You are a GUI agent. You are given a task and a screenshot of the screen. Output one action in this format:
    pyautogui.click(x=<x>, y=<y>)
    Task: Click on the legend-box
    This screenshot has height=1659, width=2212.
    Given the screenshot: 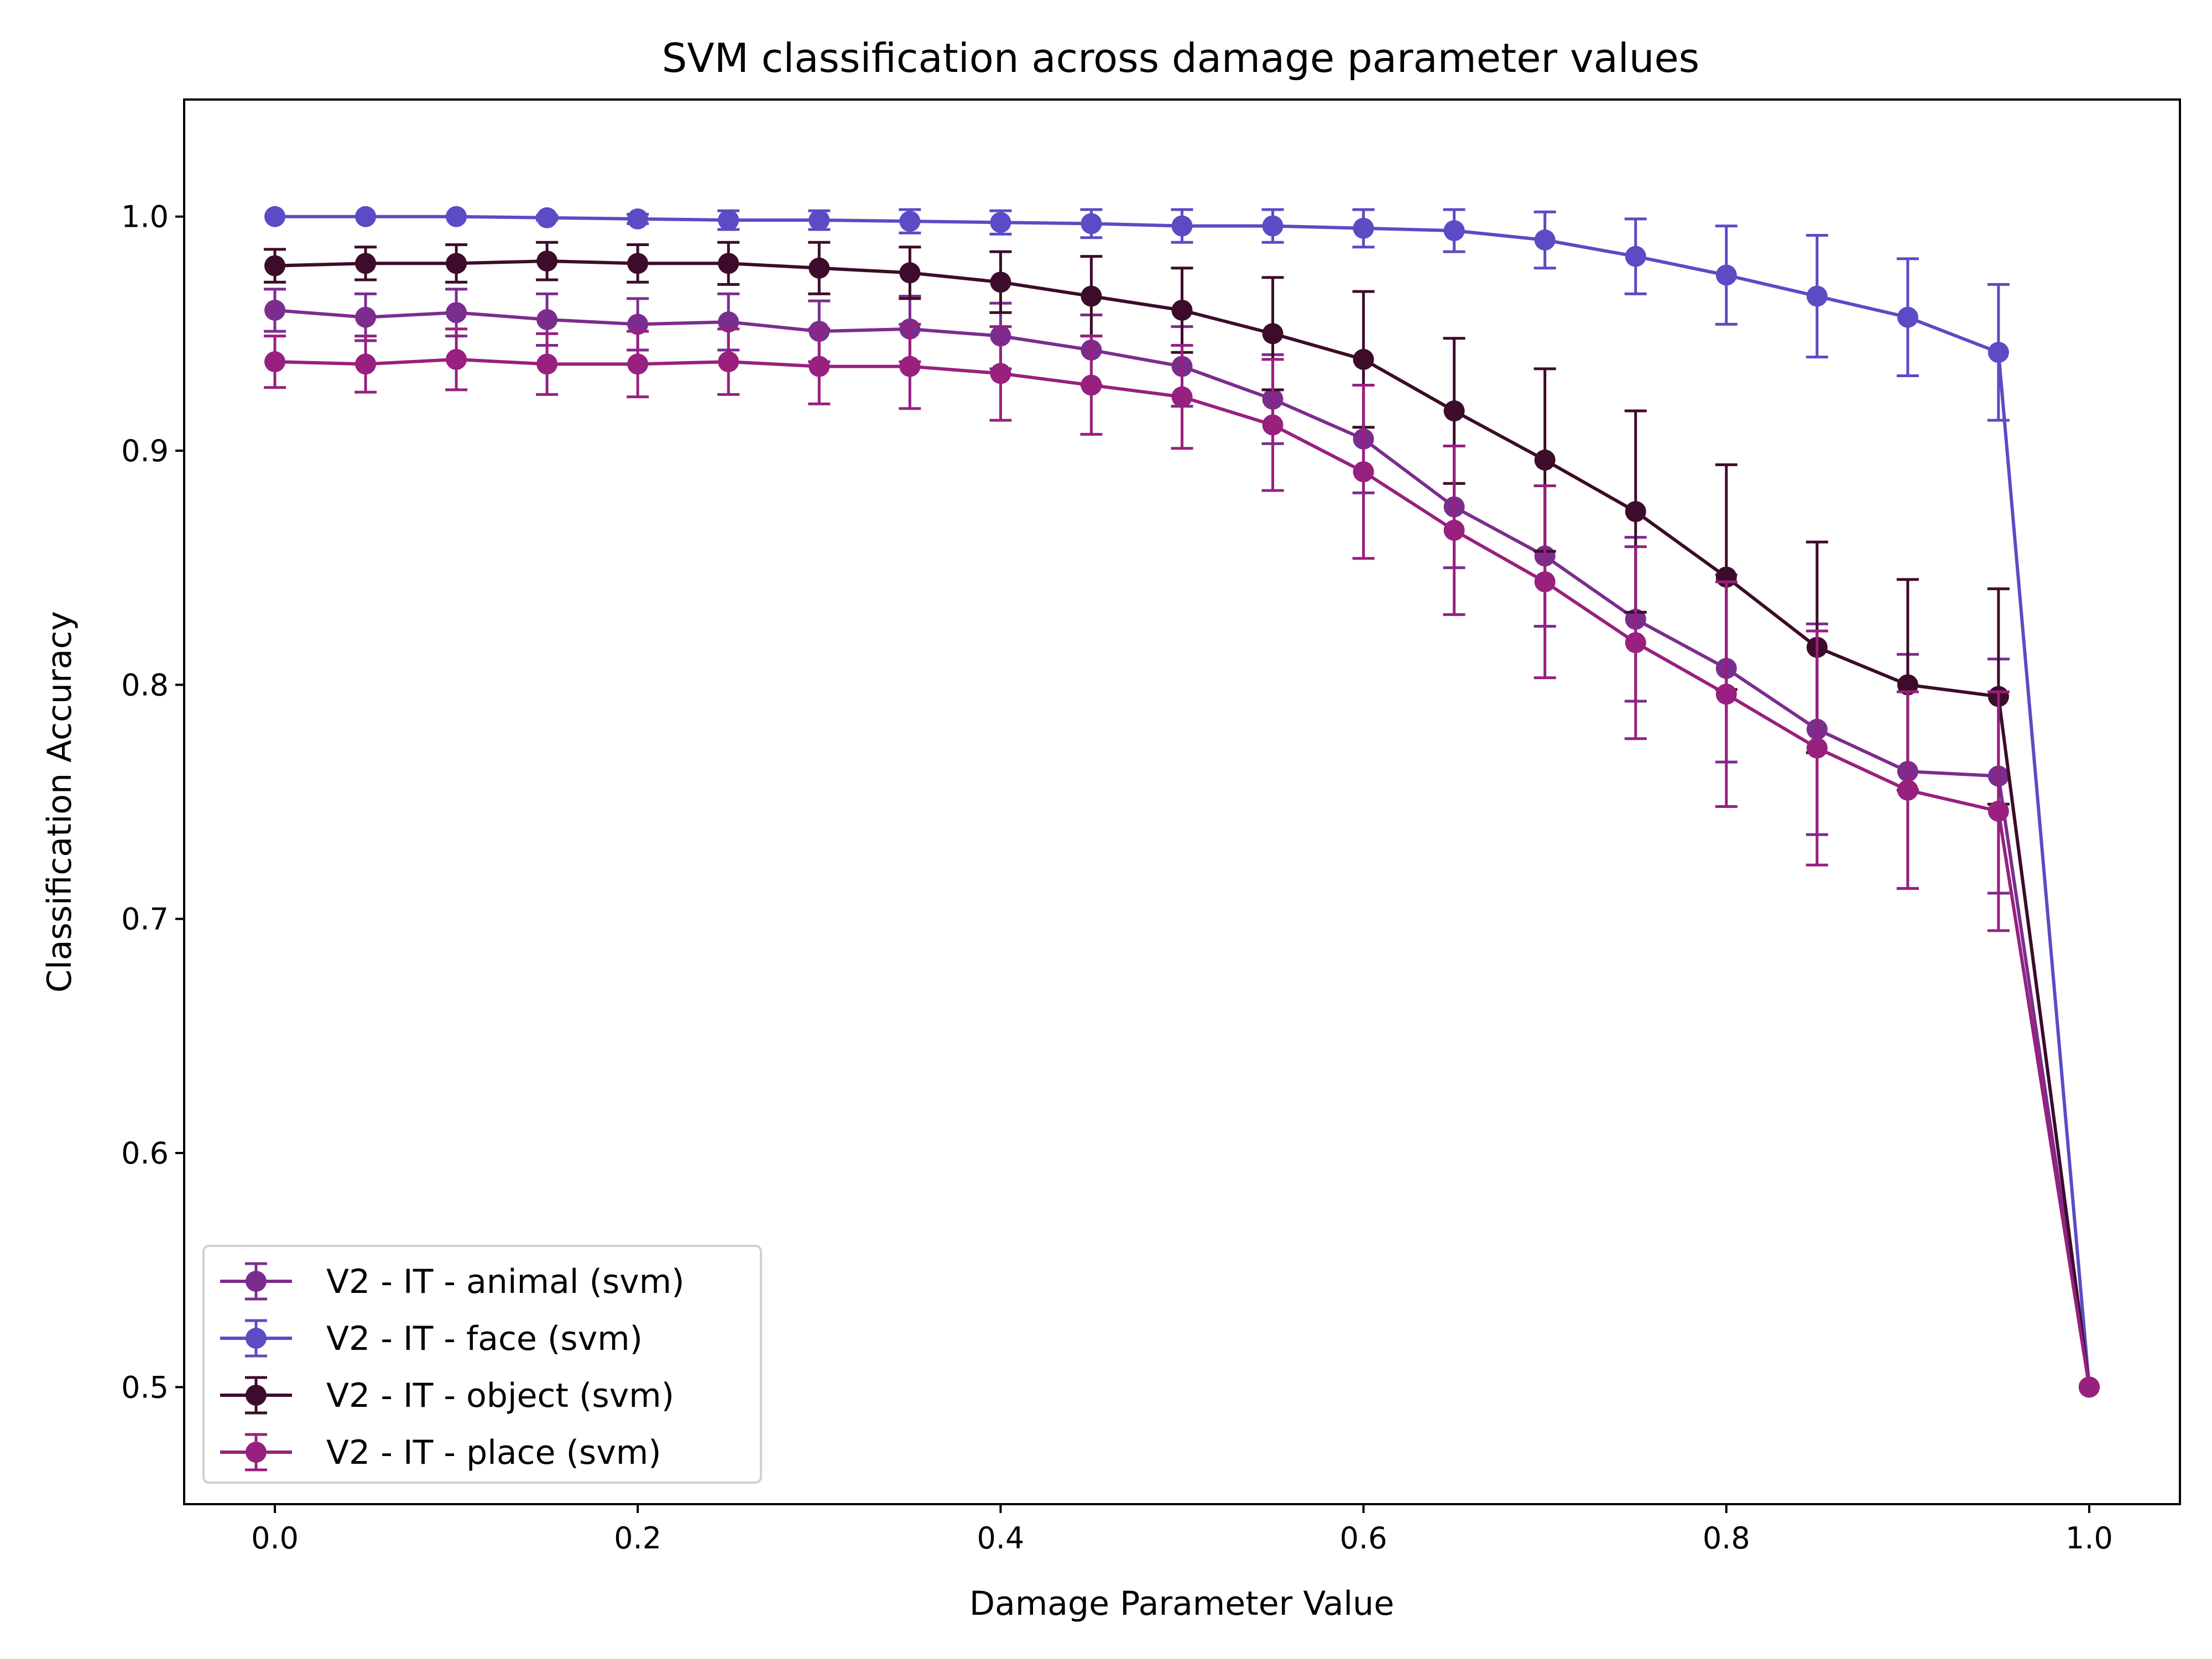 What is the action you would take?
    pyautogui.click(x=482, y=1365)
    